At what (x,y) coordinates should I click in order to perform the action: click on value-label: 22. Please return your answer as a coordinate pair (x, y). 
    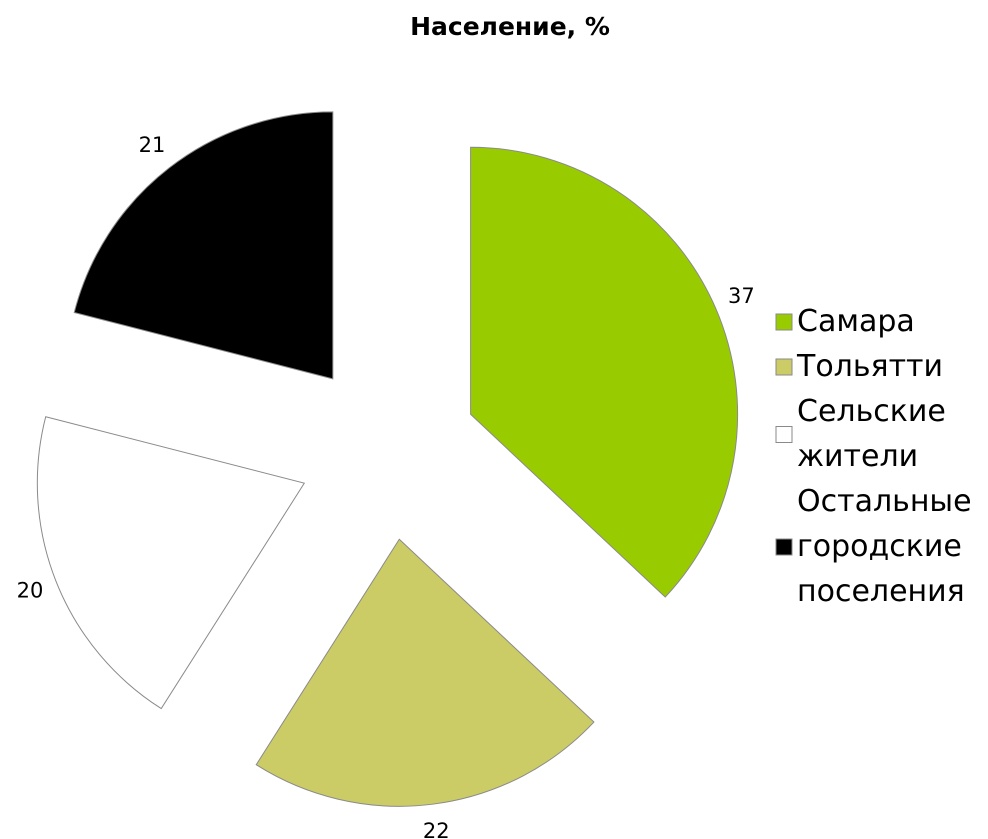
    Looking at the image, I should click on (436, 829).